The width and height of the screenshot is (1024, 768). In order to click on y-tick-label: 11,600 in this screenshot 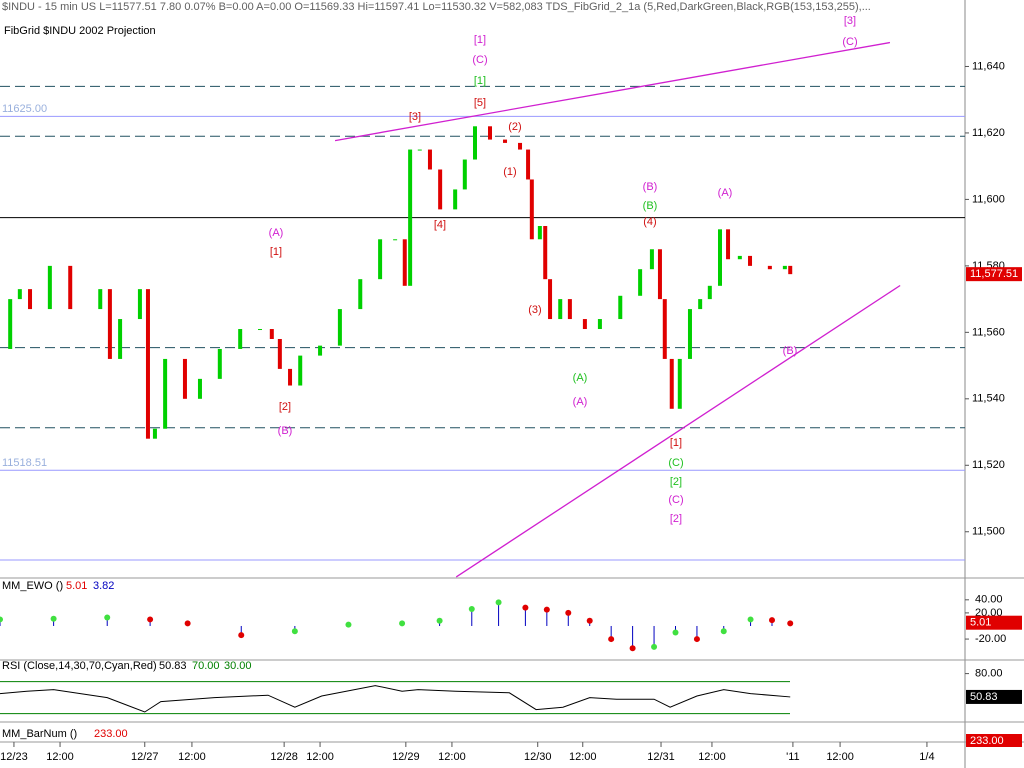, I will do `click(988, 199)`.